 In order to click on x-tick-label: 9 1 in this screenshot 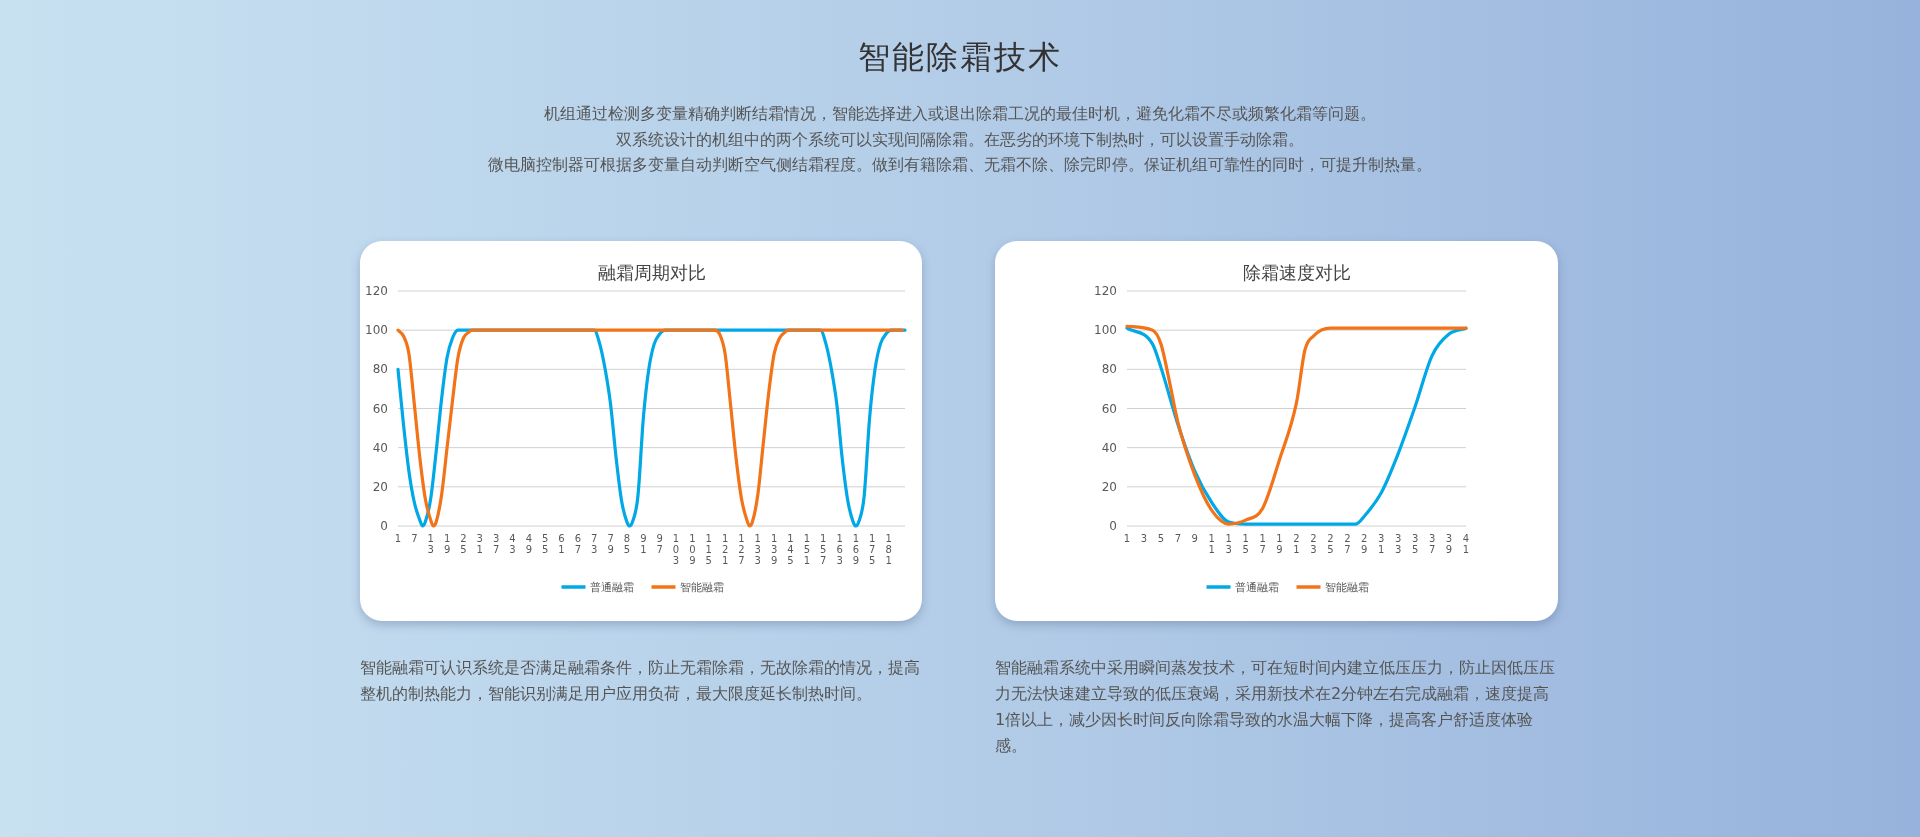, I will do `click(643, 544)`.